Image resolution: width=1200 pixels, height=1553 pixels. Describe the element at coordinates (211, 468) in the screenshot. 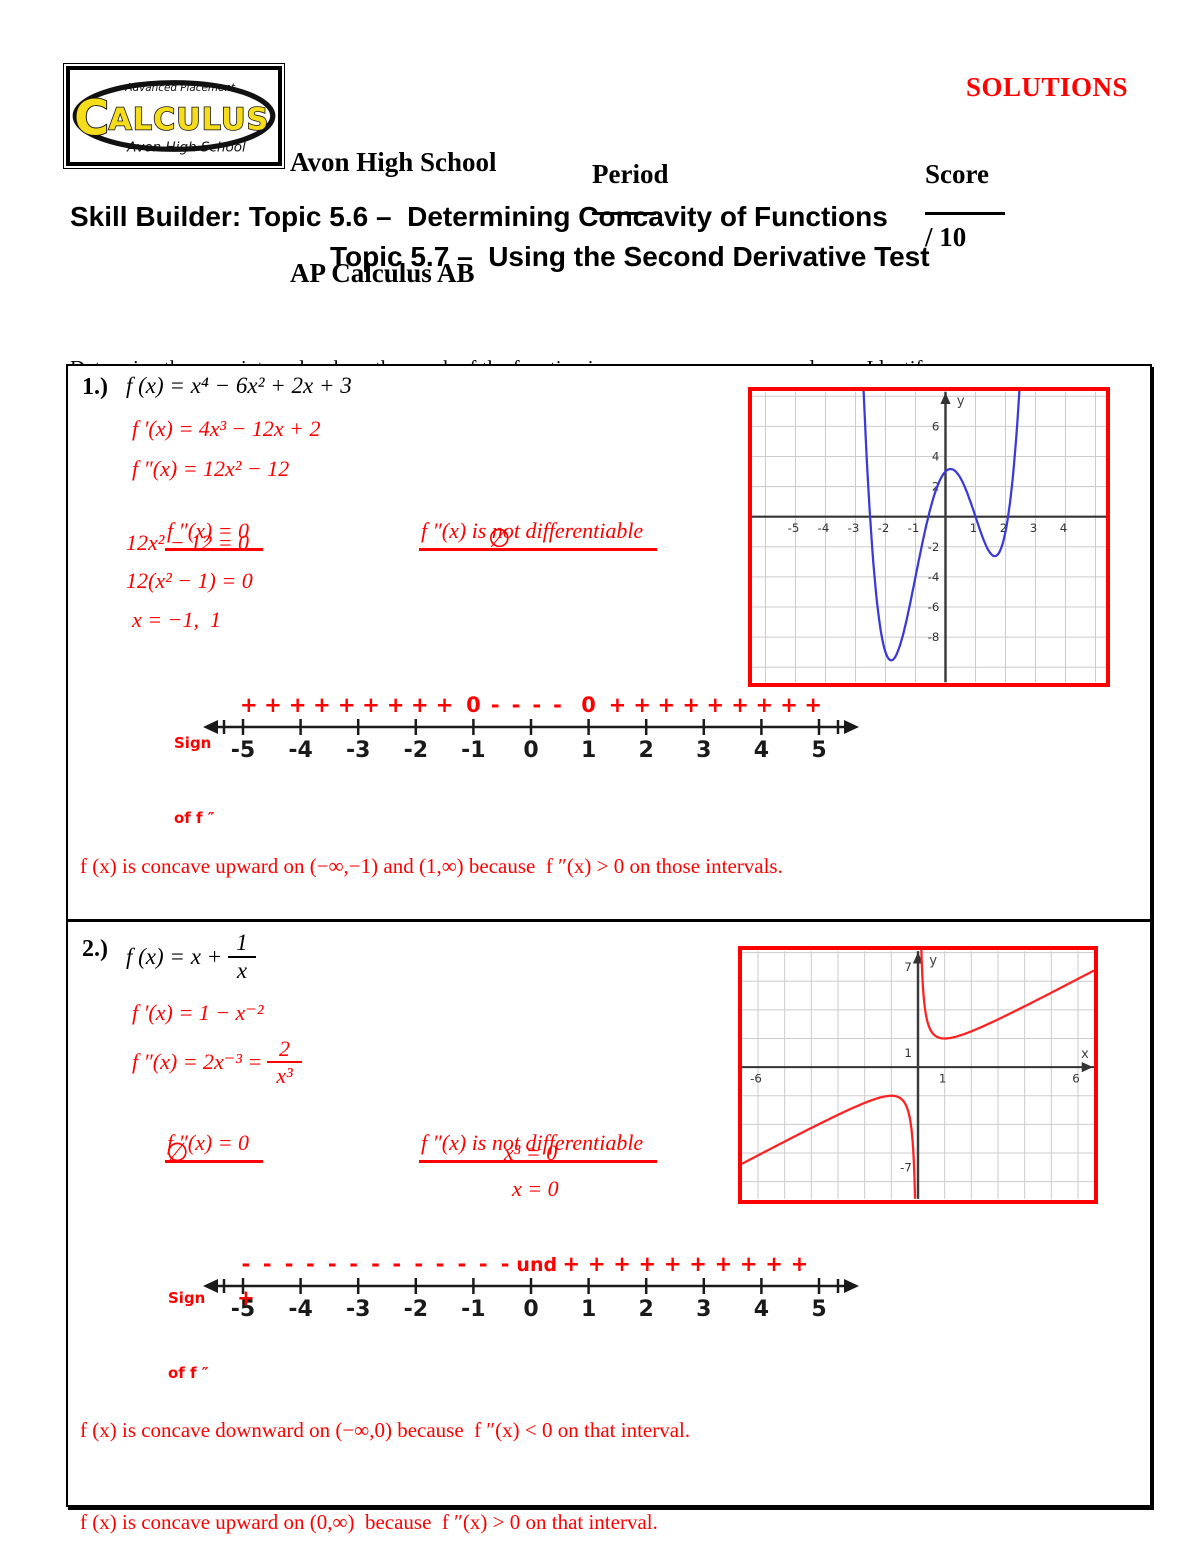

I see `problem1-second-derivative: f ″(x) = 12x² − 12` at that location.